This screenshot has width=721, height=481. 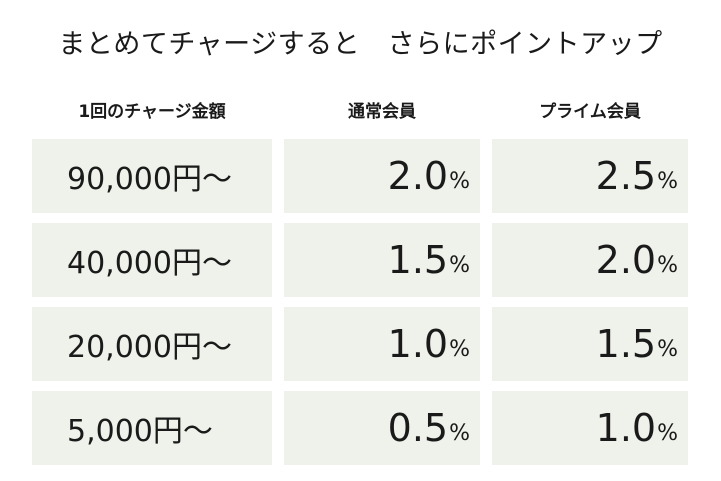 What do you see at coordinates (418, 176) in the screenshot?
I see `regular-rate-value: 2.0` at bounding box center [418, 176].